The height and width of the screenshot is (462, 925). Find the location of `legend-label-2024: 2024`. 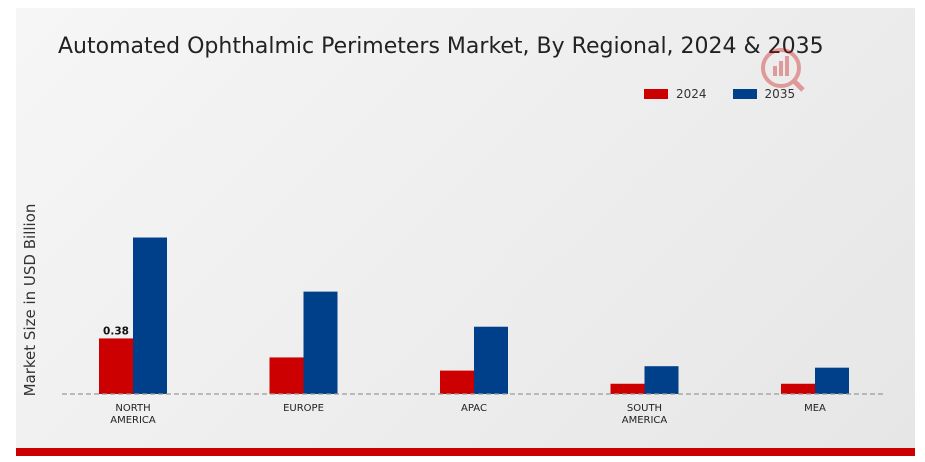

legend-label-2024: 2024 is located at coordinates (691, 94).